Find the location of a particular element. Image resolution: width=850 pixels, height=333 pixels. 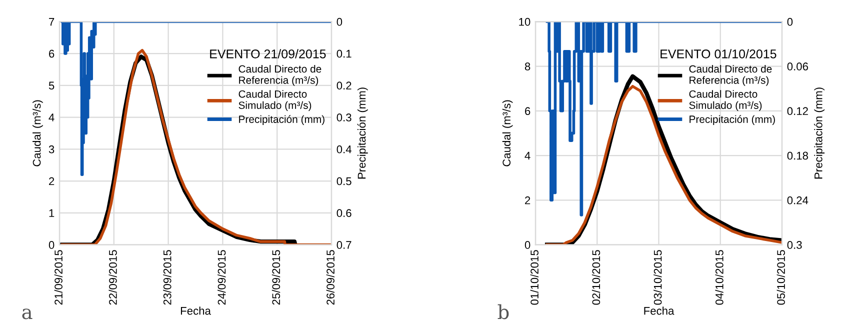

legend-title: EVENTO 01/10/2015 is located at coordinates (718, 53).